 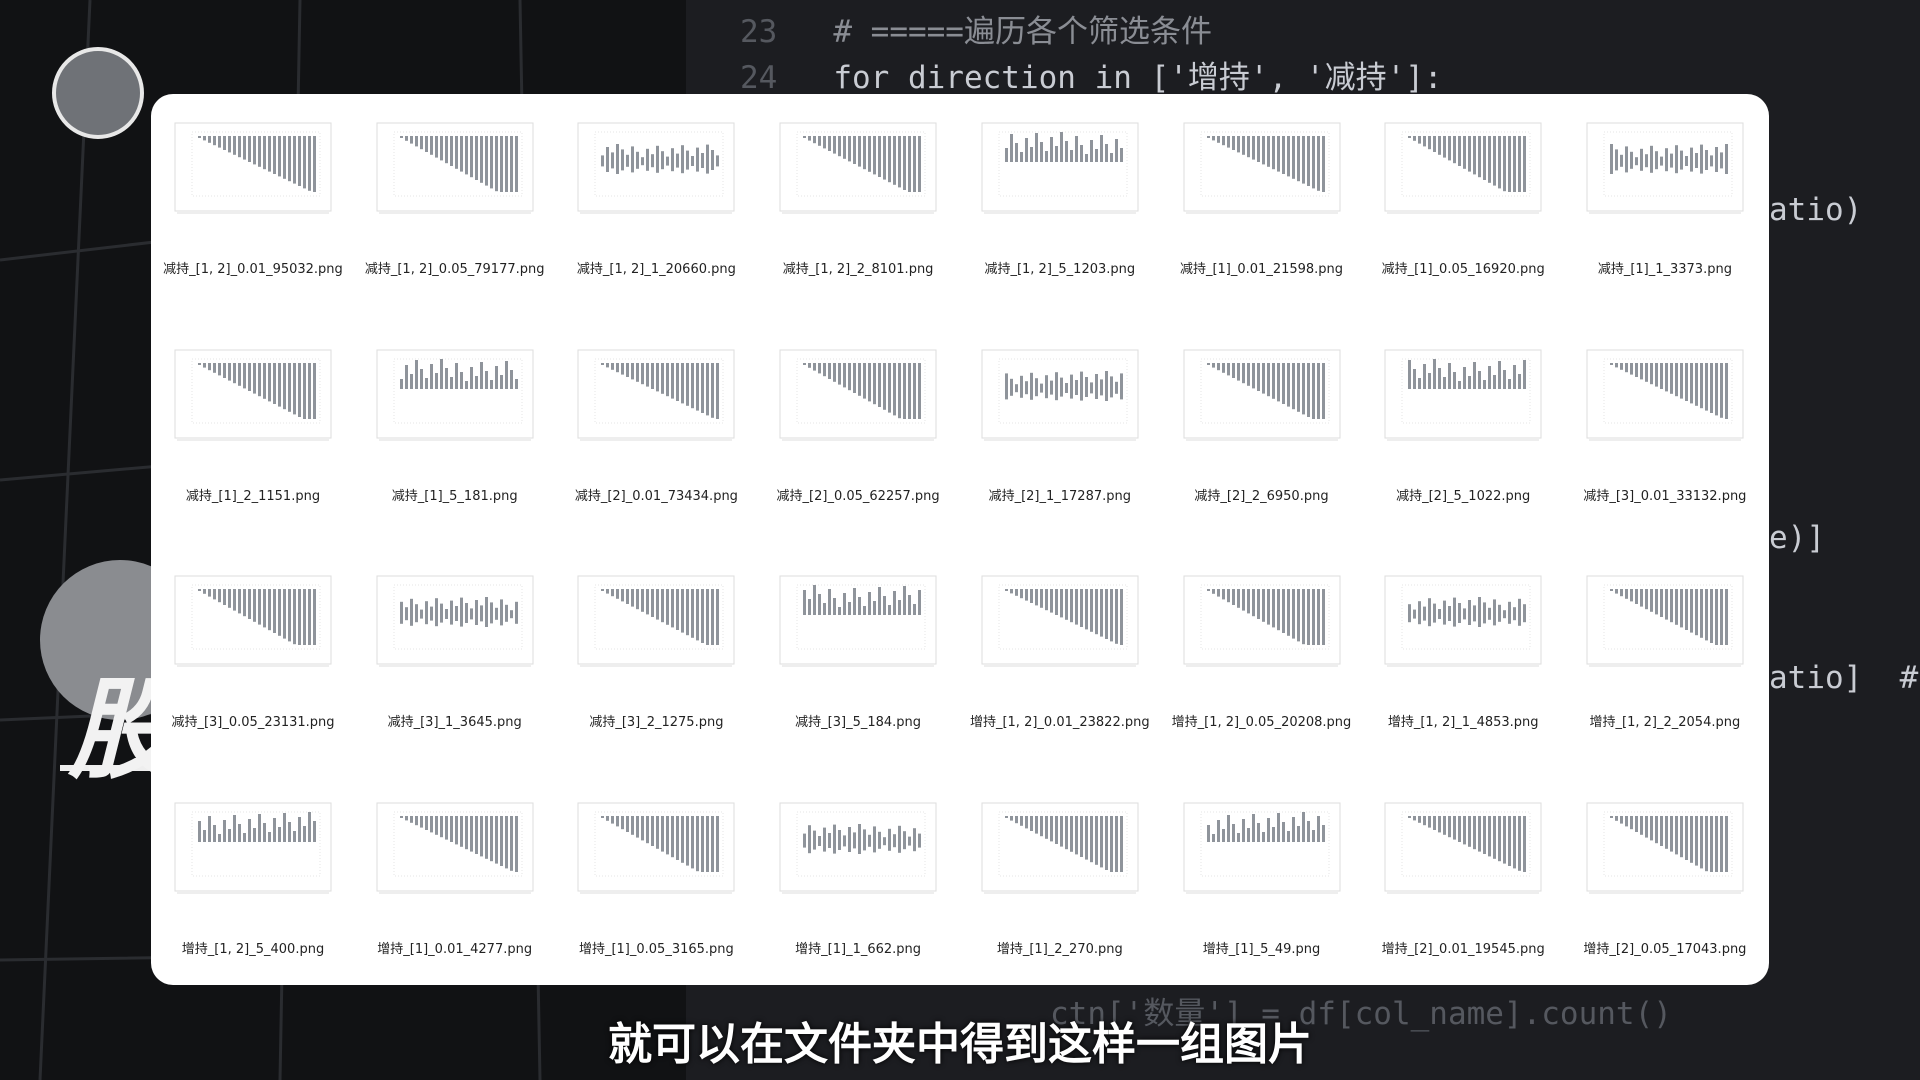 I want to click on file-item: 减持_[2]_0.01_73434.png, so click(x=656, y=426).